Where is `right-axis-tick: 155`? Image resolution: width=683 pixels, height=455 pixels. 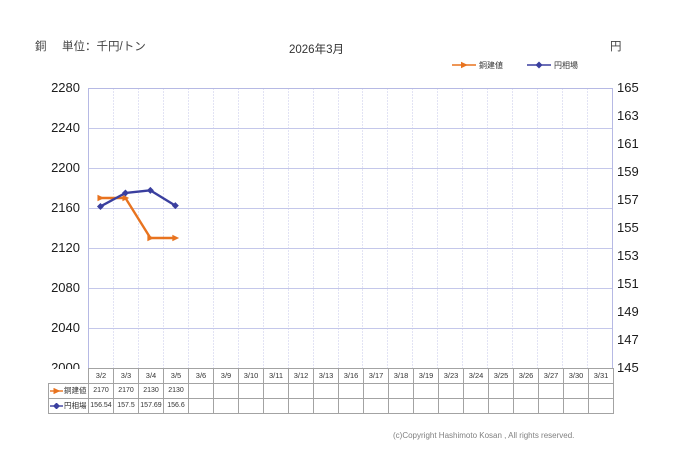
right-axis-tick: 155 is located at coordinates (628, 227).